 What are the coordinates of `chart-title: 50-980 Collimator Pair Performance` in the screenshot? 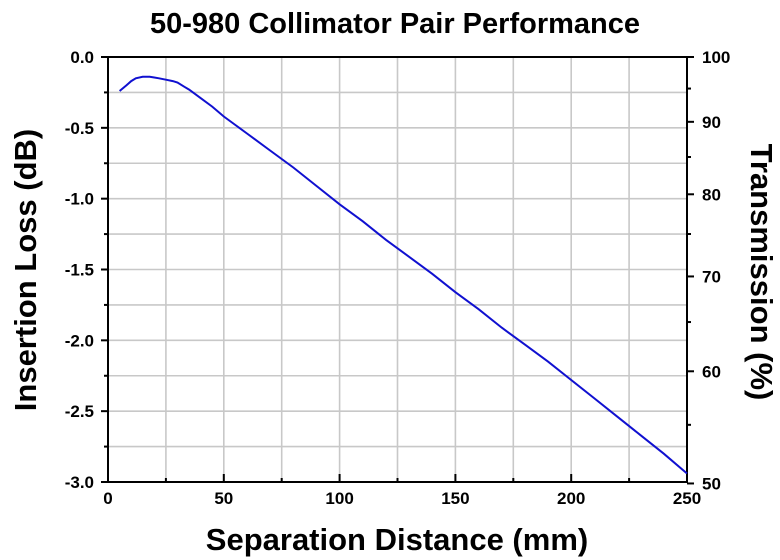 It's located at (395, 24).